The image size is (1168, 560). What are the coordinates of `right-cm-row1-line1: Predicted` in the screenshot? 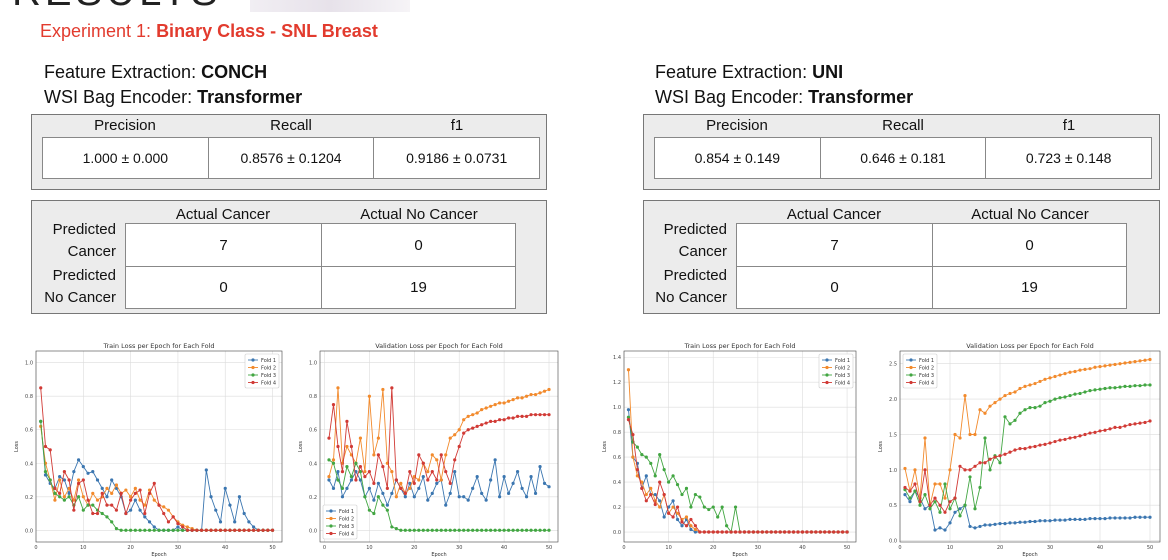 It's located at (695, 229).